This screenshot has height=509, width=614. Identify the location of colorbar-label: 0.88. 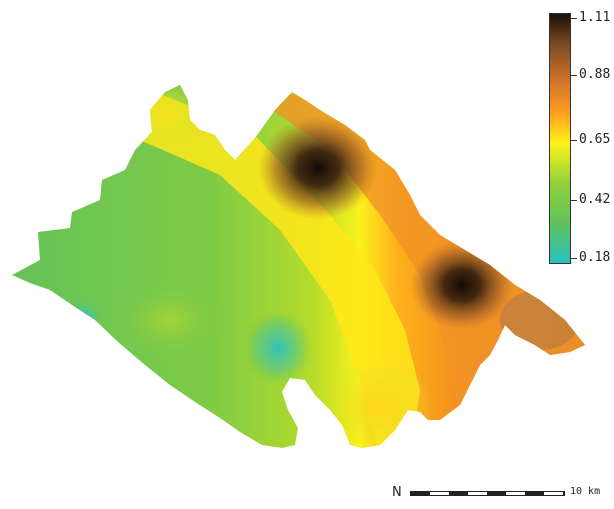
(595, 74).